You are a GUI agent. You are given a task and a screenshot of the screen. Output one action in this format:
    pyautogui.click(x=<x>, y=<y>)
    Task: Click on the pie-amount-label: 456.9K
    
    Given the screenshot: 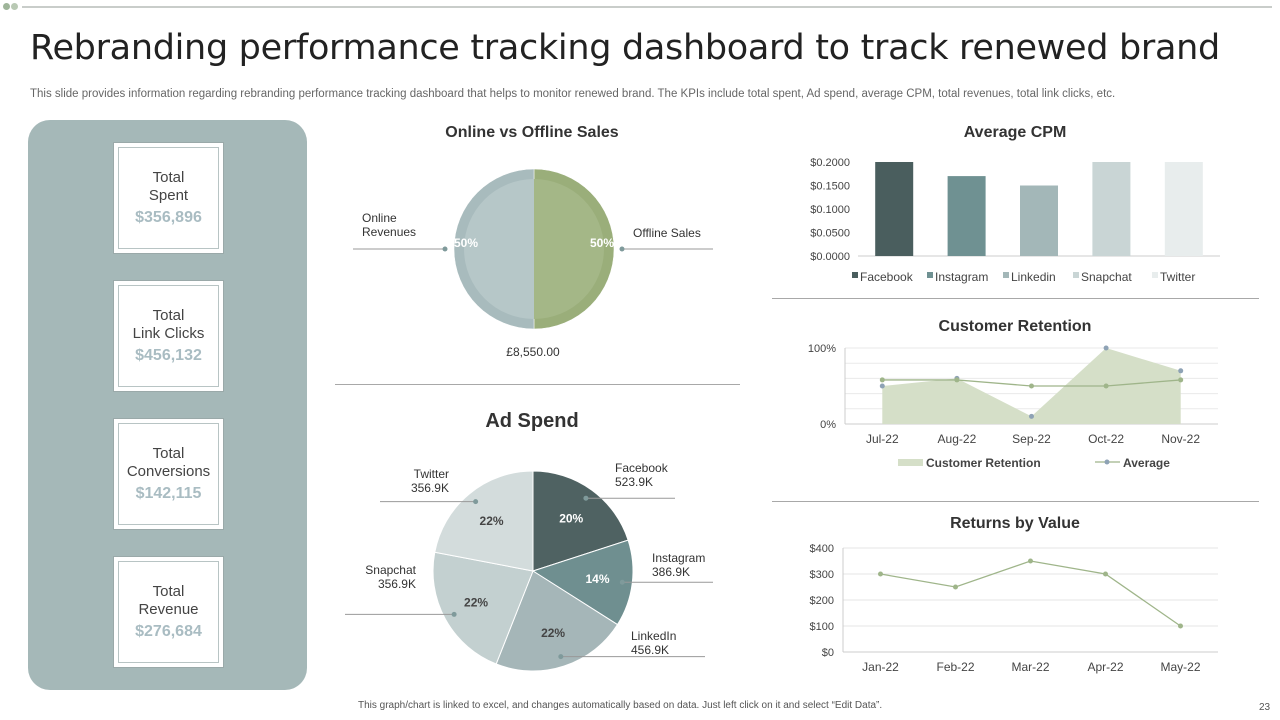 What is the action you would take?
    pyautogui.click(x=650, y=650)
    